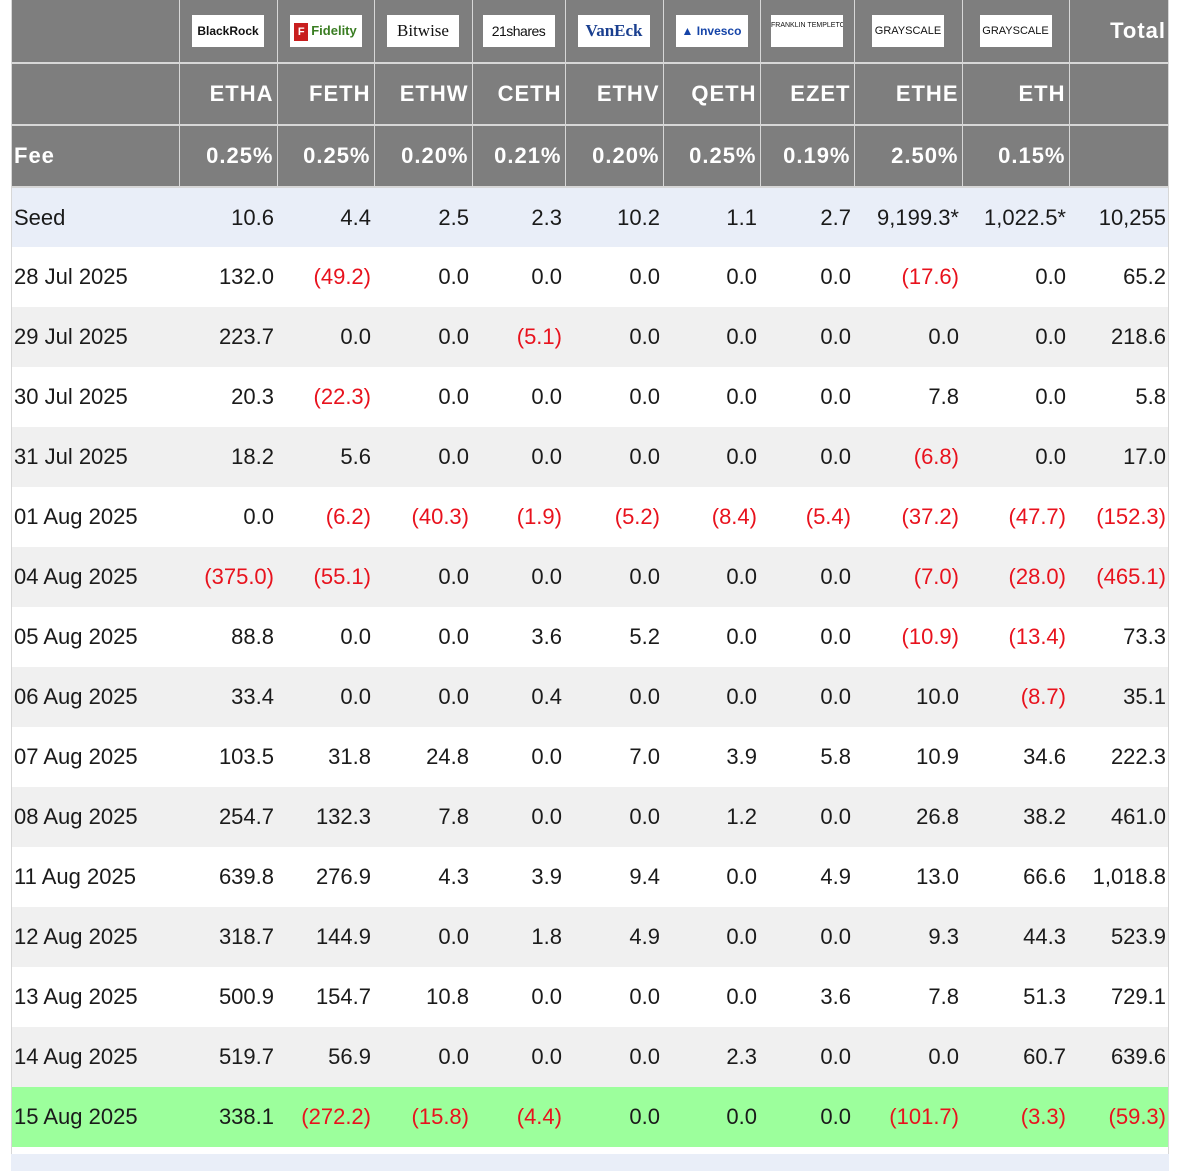 The width and height of the screenshot is (1187, 1171). What do you see at coordinates (614, 937) in the screenshot?
I see `flow-cell: 4.9` at bounding box center [614, 937].